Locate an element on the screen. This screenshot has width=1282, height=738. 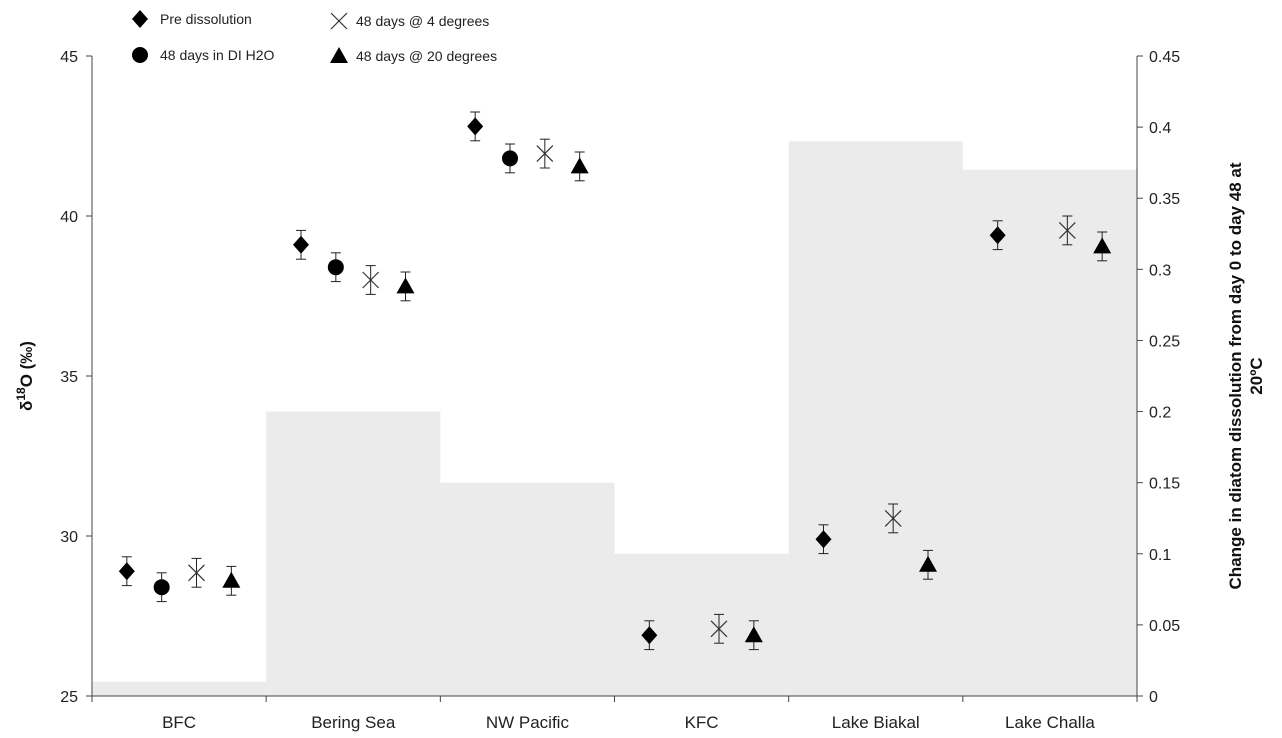
right-tick-label: 0.25 is located at coordinates (1164, 341).